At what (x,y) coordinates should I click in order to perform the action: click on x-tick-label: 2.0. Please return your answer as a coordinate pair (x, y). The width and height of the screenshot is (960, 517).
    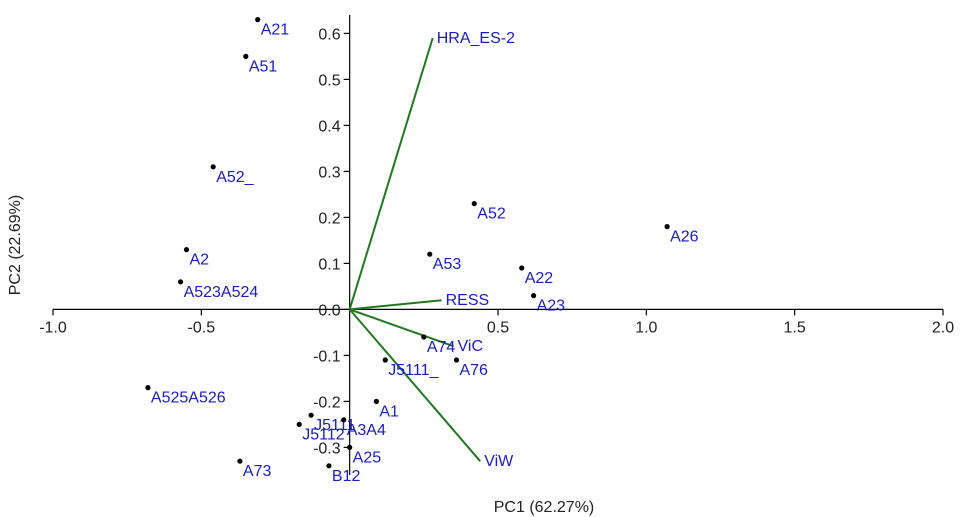
    Looking at the image, I should click on (943, 327).